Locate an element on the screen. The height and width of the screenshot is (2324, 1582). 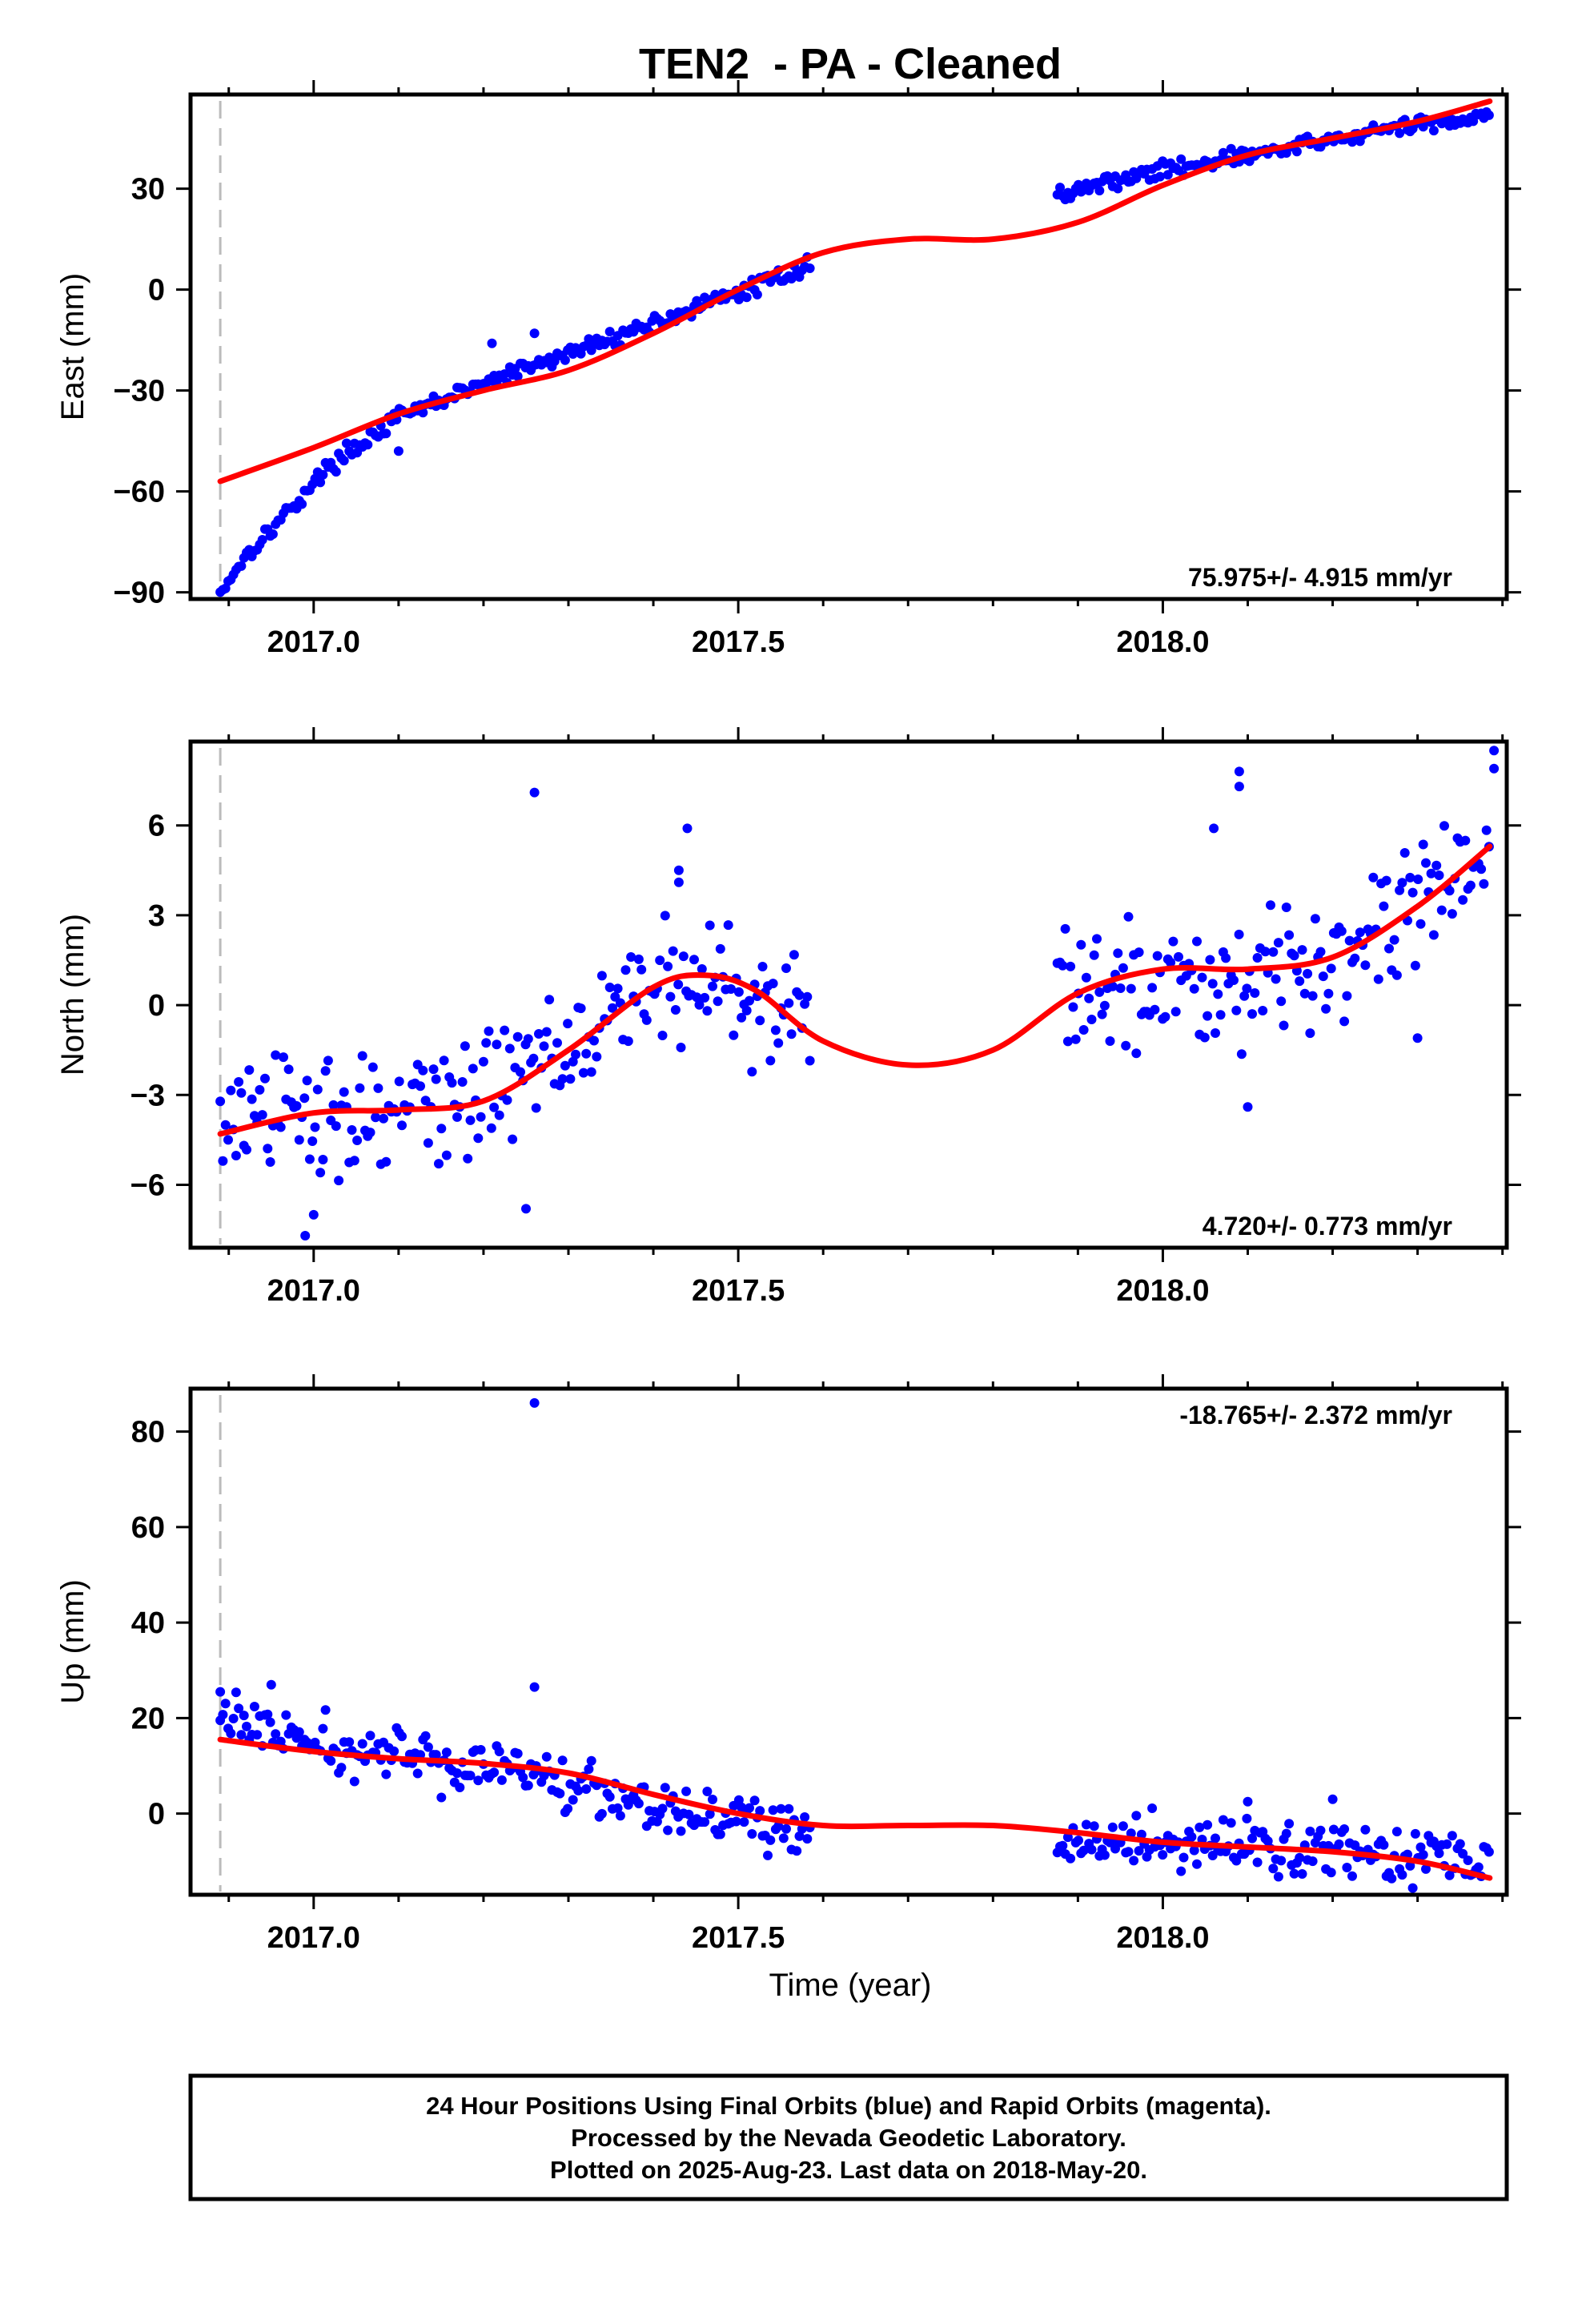
figure-title: TEN2 - PA - Cleaned is located at coordinates (850, 64).